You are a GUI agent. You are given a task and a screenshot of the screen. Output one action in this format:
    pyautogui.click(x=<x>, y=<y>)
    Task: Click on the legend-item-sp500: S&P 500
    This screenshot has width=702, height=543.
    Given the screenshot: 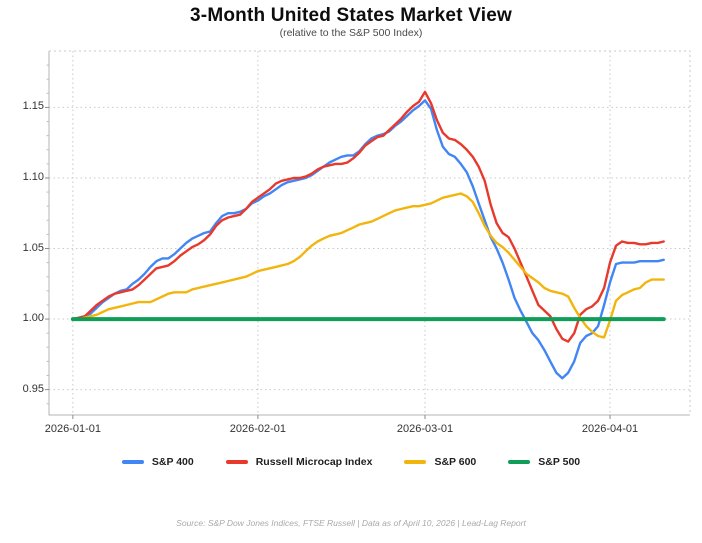 What is the action you would take?
    pyautogui.click(x=544, y=462)
    